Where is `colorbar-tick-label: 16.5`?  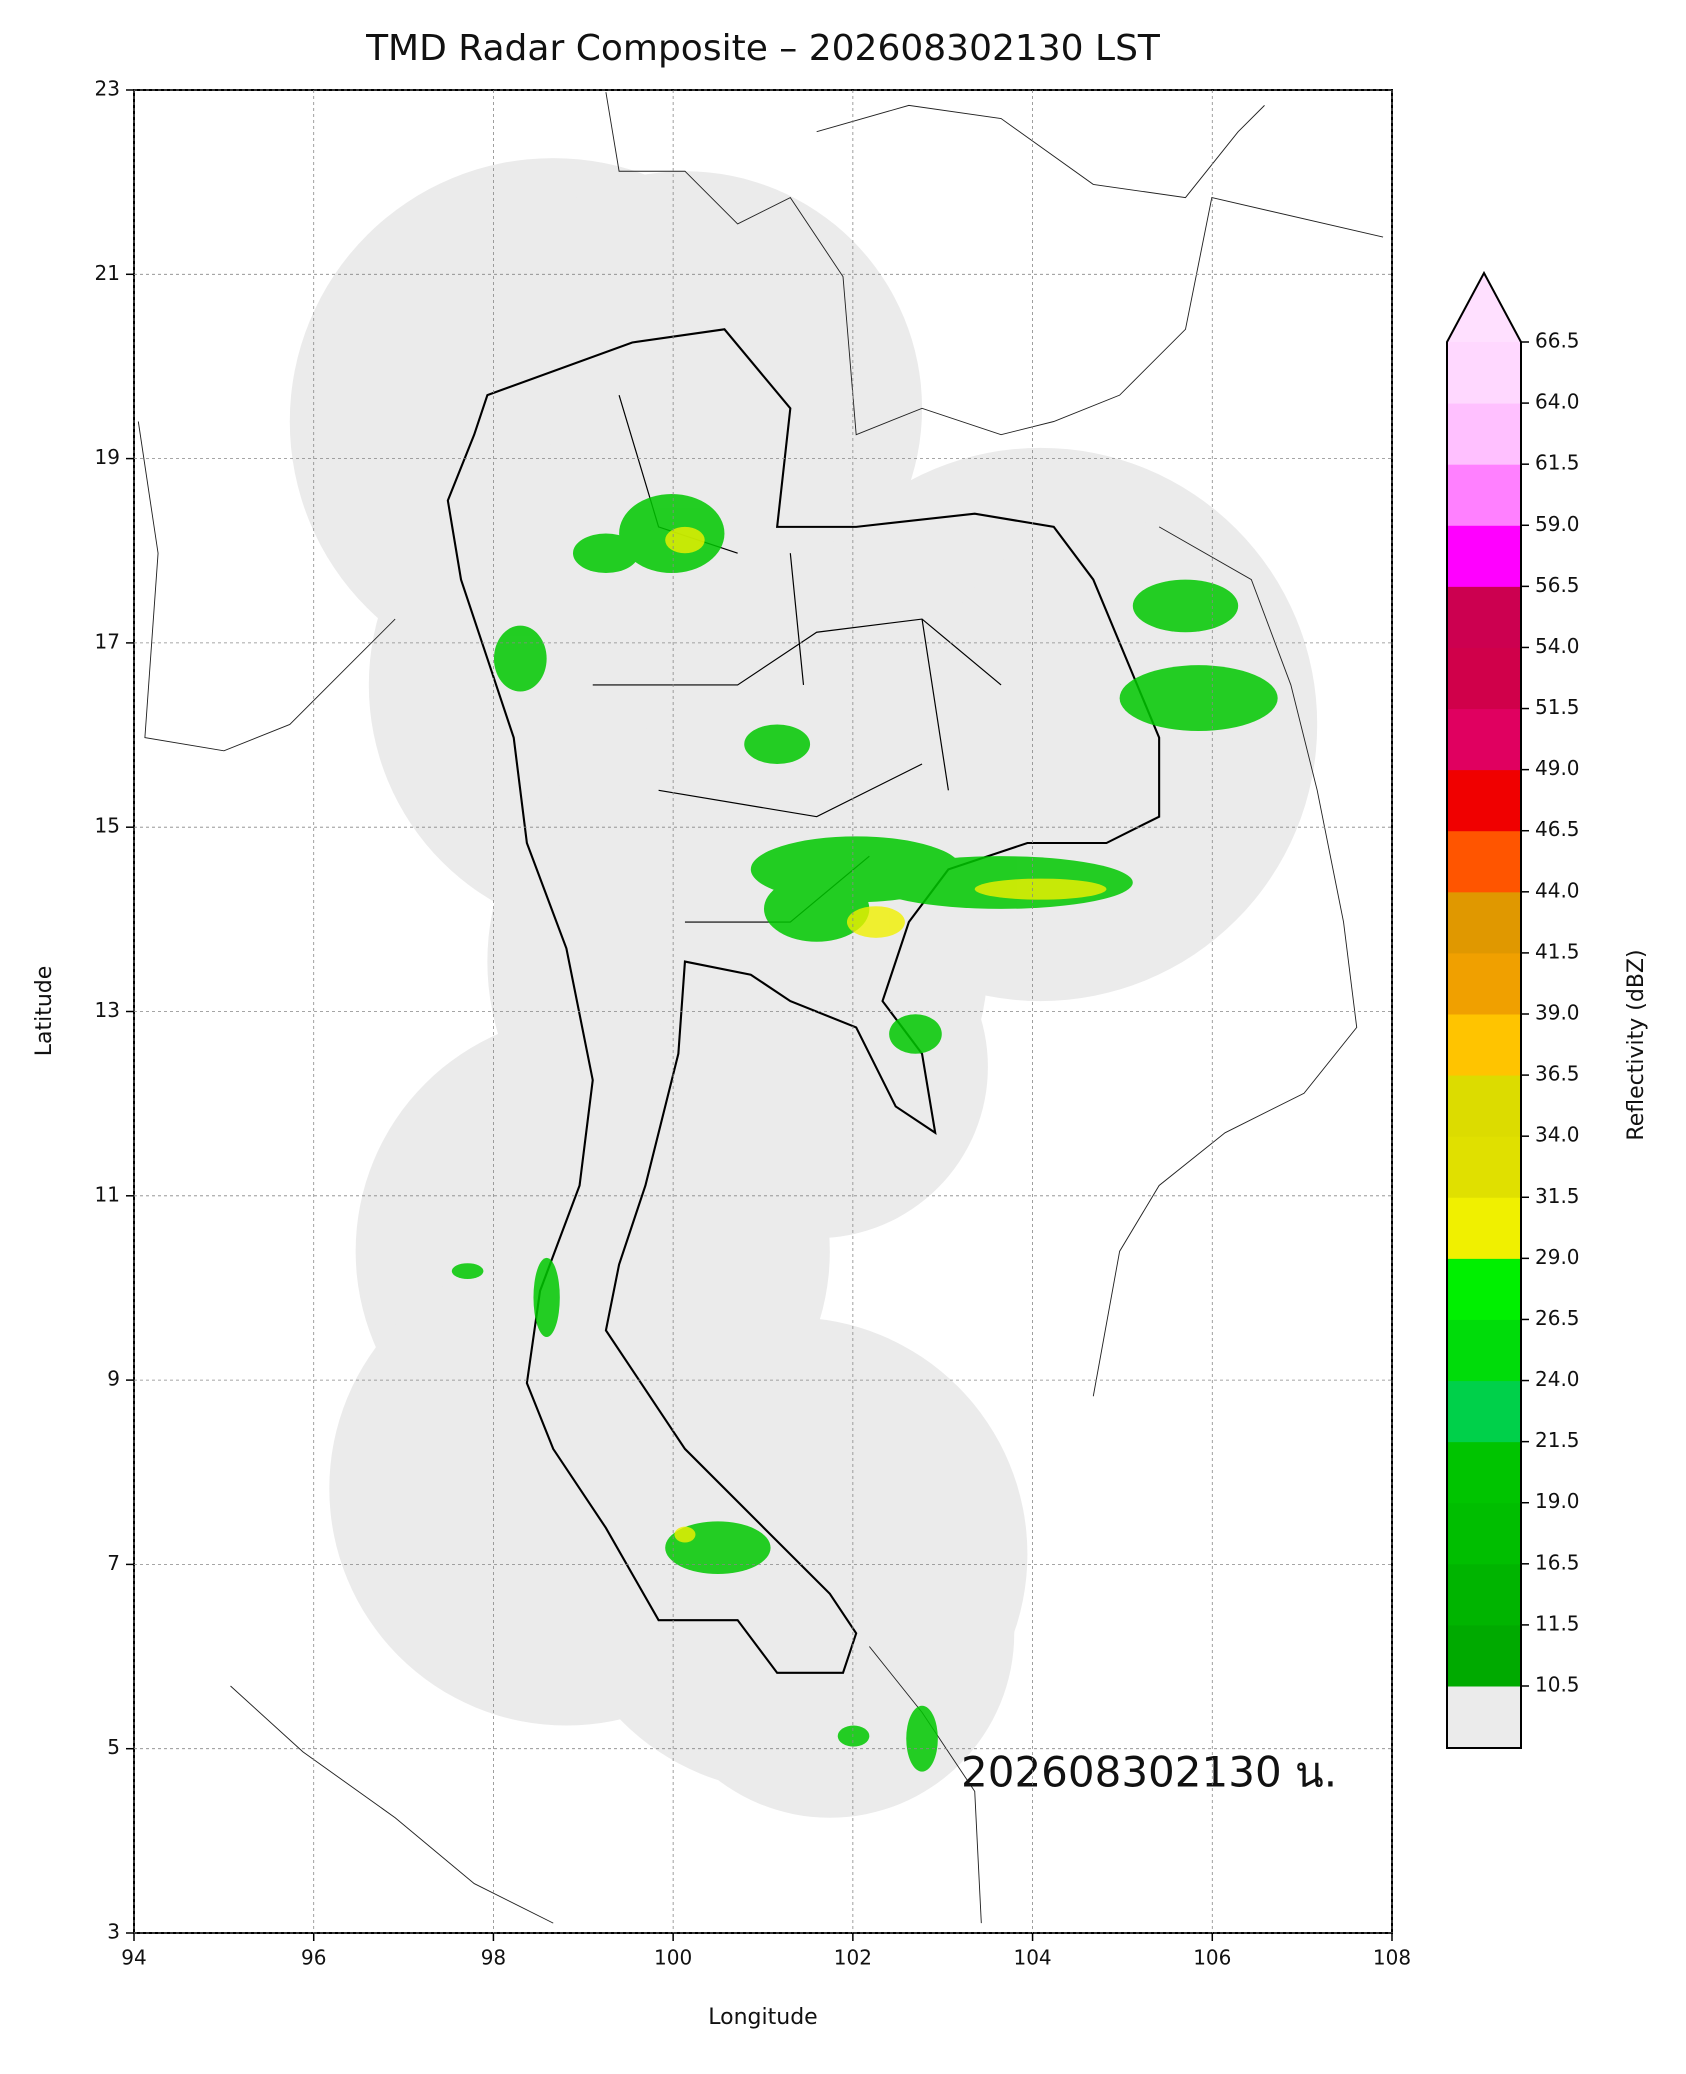
colorbar-tick-label: 16.5 is located at coordinates (1557, 1562).